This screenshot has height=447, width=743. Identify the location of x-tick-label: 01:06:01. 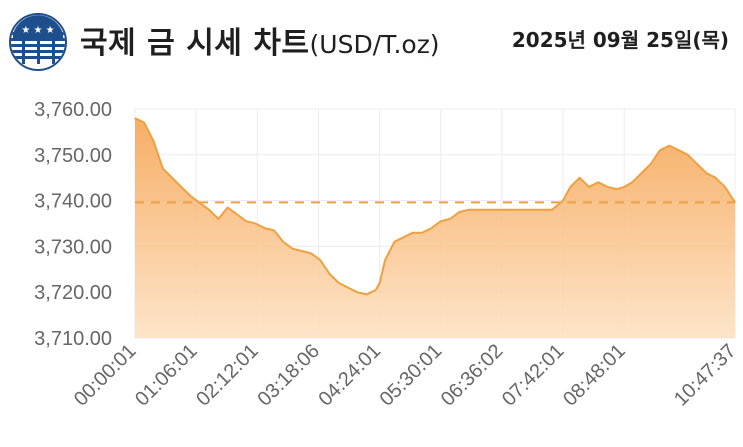
(166, 375).